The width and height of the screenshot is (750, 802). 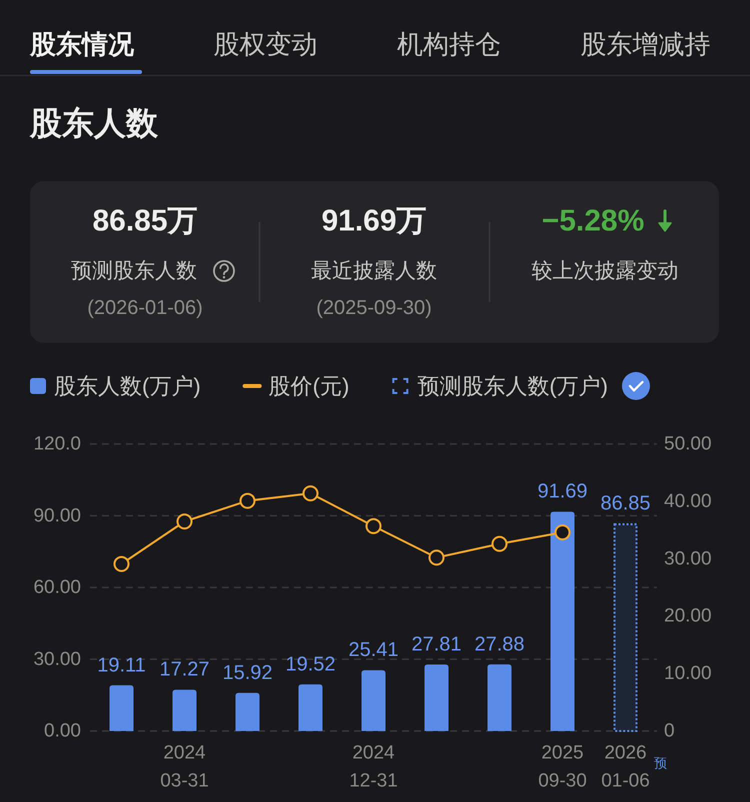 What do you see at coordinates (373, 767) in the screenshot?
I see `x-tick-label: 2024 12-31` at bounding box center [373, 767].